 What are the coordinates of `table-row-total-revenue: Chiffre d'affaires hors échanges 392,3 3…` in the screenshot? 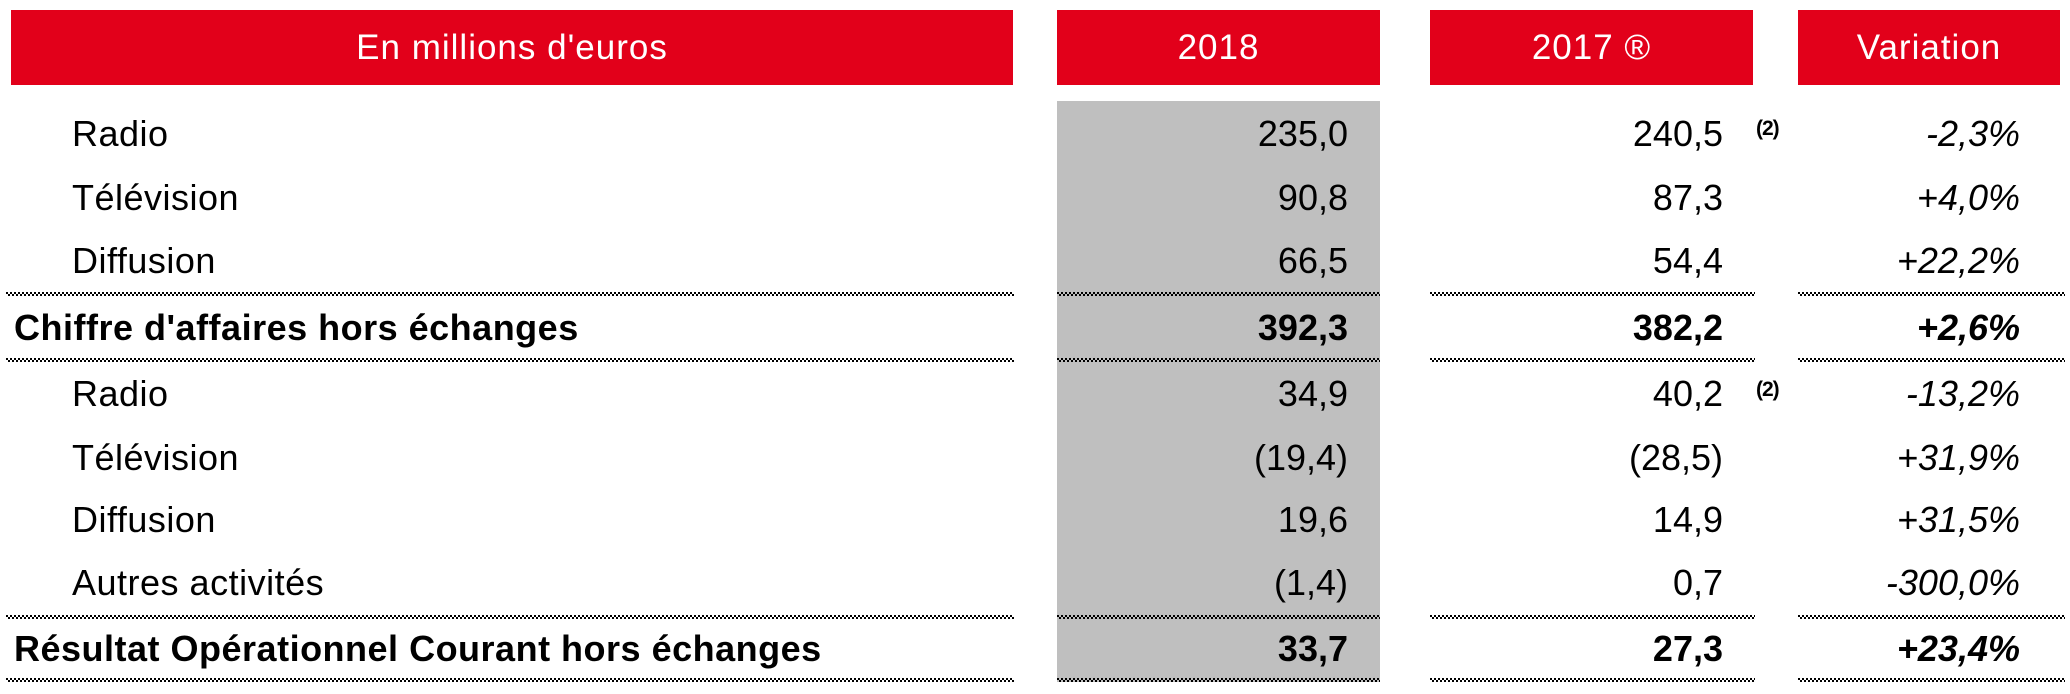 It's located at (1035, 328).